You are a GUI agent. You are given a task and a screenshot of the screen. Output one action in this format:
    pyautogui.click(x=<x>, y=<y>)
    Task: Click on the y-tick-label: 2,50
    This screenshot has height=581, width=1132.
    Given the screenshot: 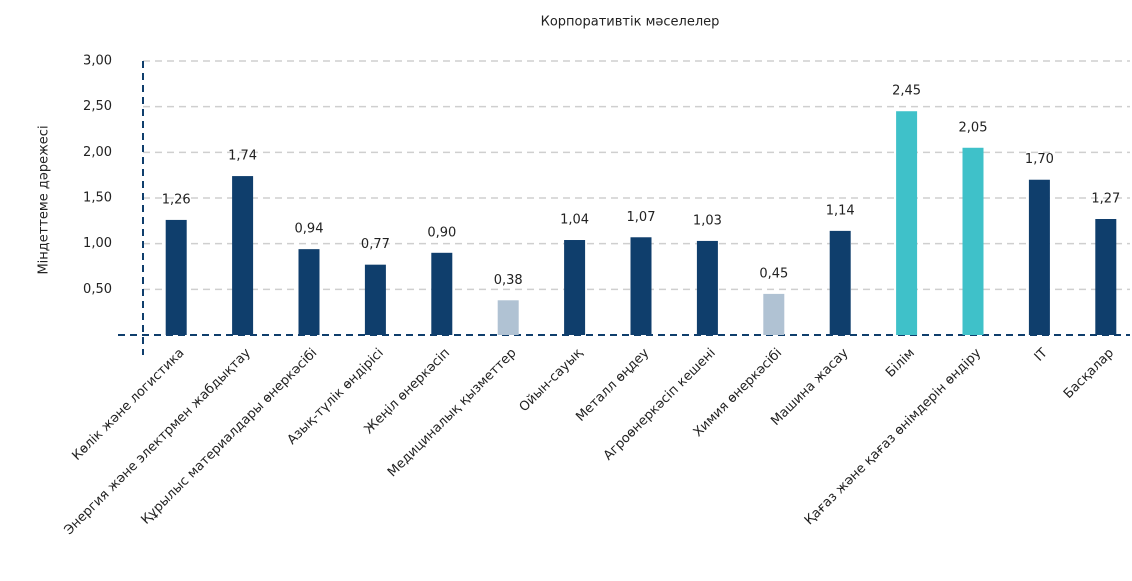 What is the action you would take?
    pyautogui.click(x=97, y=106)
    